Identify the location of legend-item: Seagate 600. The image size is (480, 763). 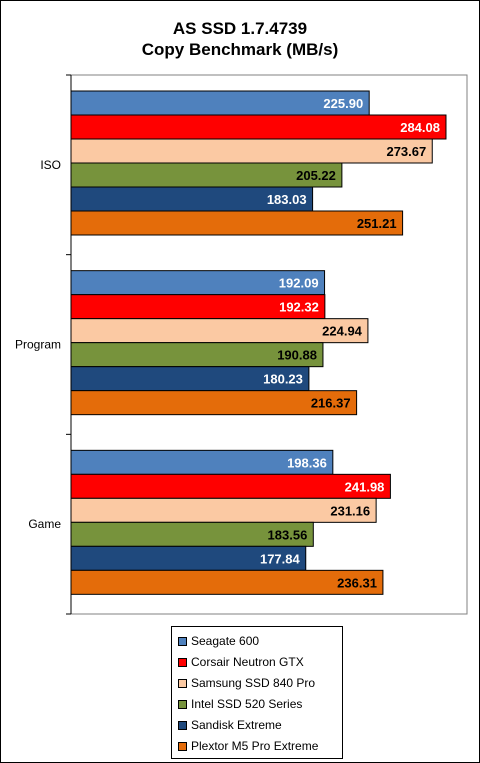
(218, 641).